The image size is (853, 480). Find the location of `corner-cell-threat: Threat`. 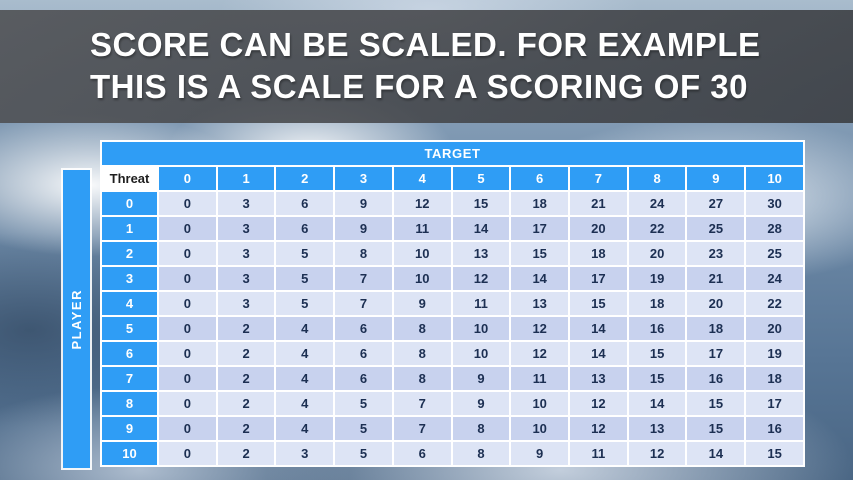

corner-cell-threat: Threat is located at coordinates (129, 178).